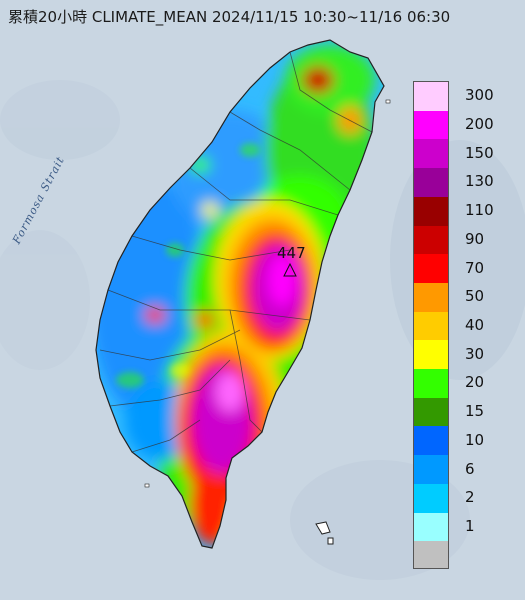 The image size is (525, 600). I want to click on max-value-label: 447, so click(291, 253).